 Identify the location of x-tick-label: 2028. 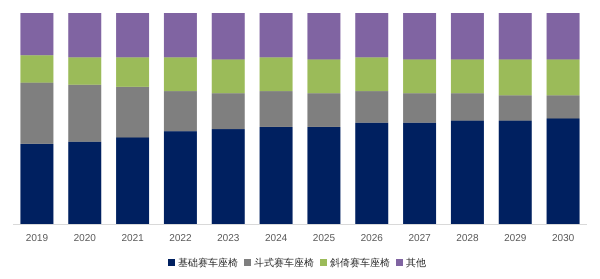
(467, 238).